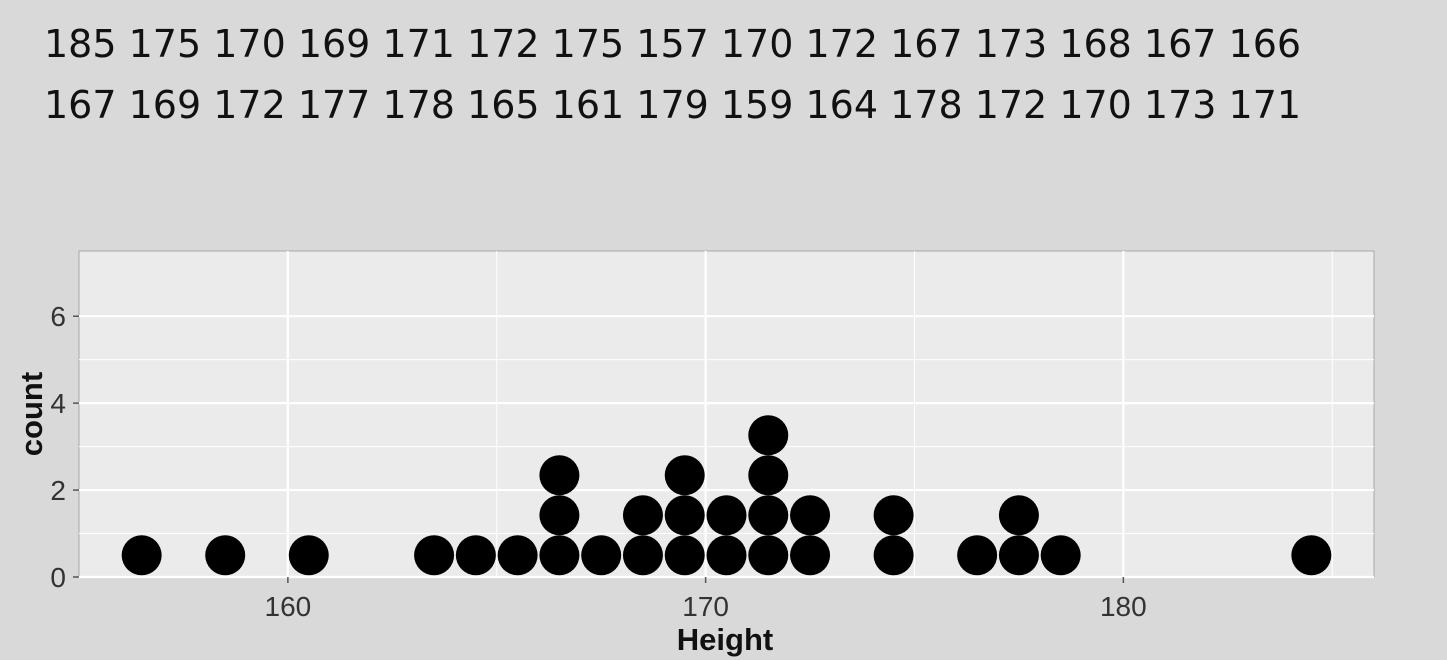 The width and height of the screenshot is (1447, 660). I want to click on y-axis-title: count, so click(31, 414).